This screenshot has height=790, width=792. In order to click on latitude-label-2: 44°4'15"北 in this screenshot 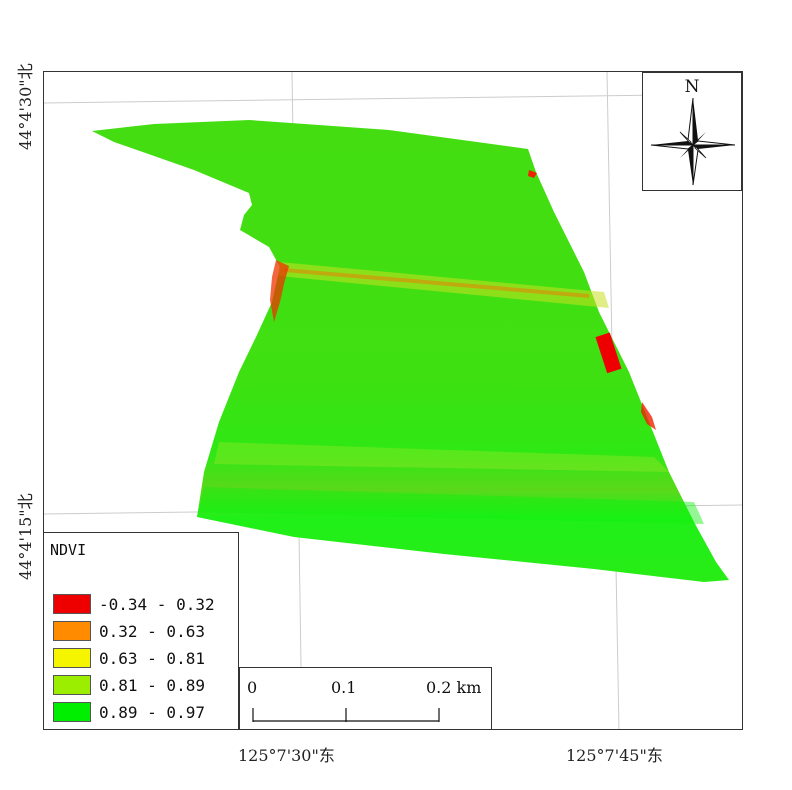, I will do `click(25, 536)`.